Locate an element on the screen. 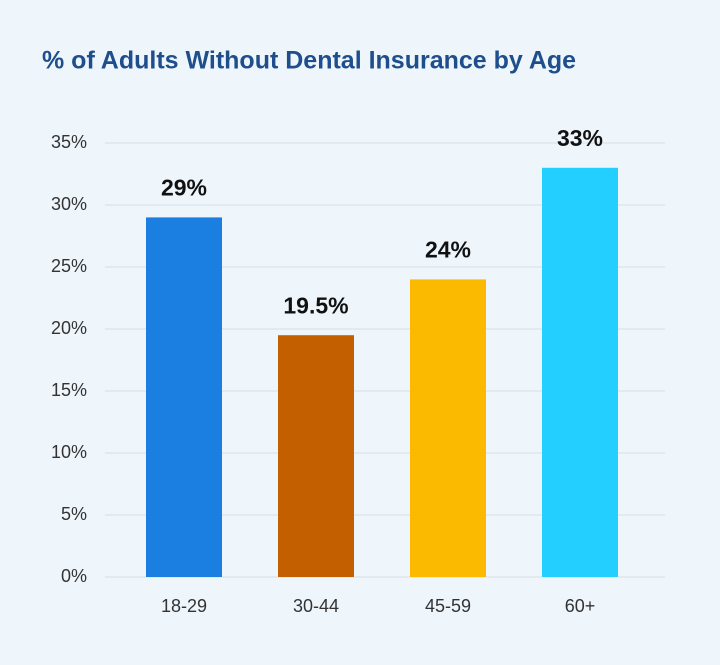  x-tick-label: 45-59 is located at coordinates (448, 606).